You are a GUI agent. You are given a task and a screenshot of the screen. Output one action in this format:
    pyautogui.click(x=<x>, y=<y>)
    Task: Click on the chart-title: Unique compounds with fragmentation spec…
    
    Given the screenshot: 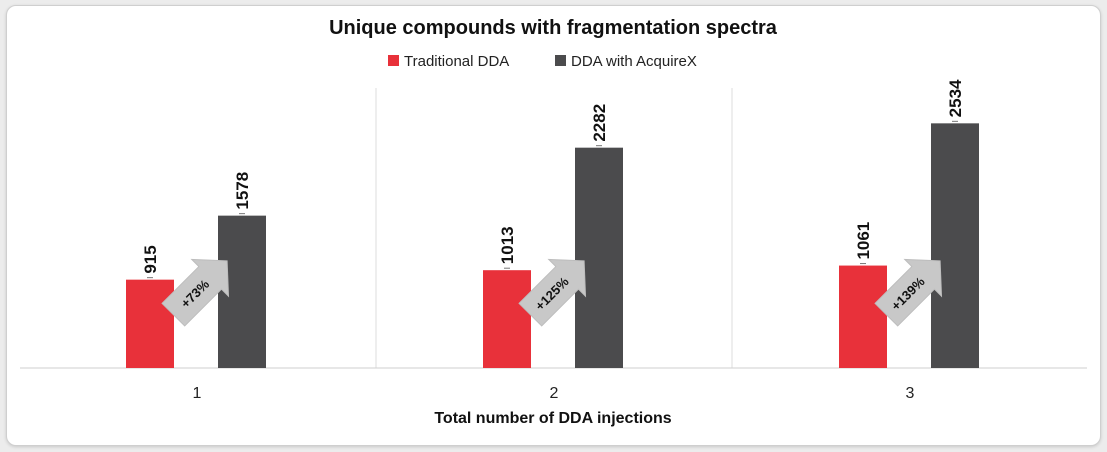 What is the action you would take?
    pyautogui.click(x=553, y=28)
    